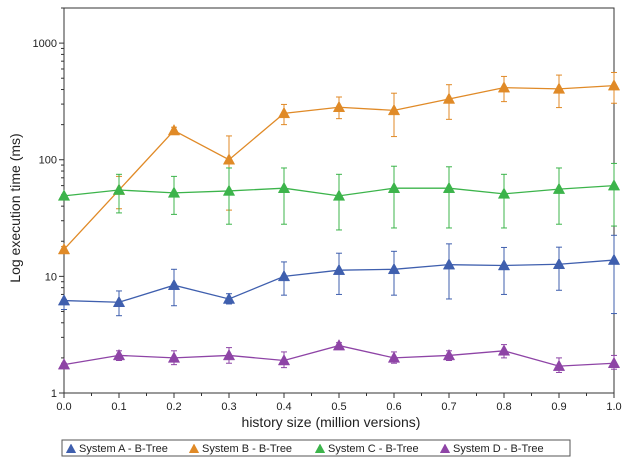 This screenshot has width=622, height=461. I want to click on legend-label: System C - B-Tree, so click(373, 449).